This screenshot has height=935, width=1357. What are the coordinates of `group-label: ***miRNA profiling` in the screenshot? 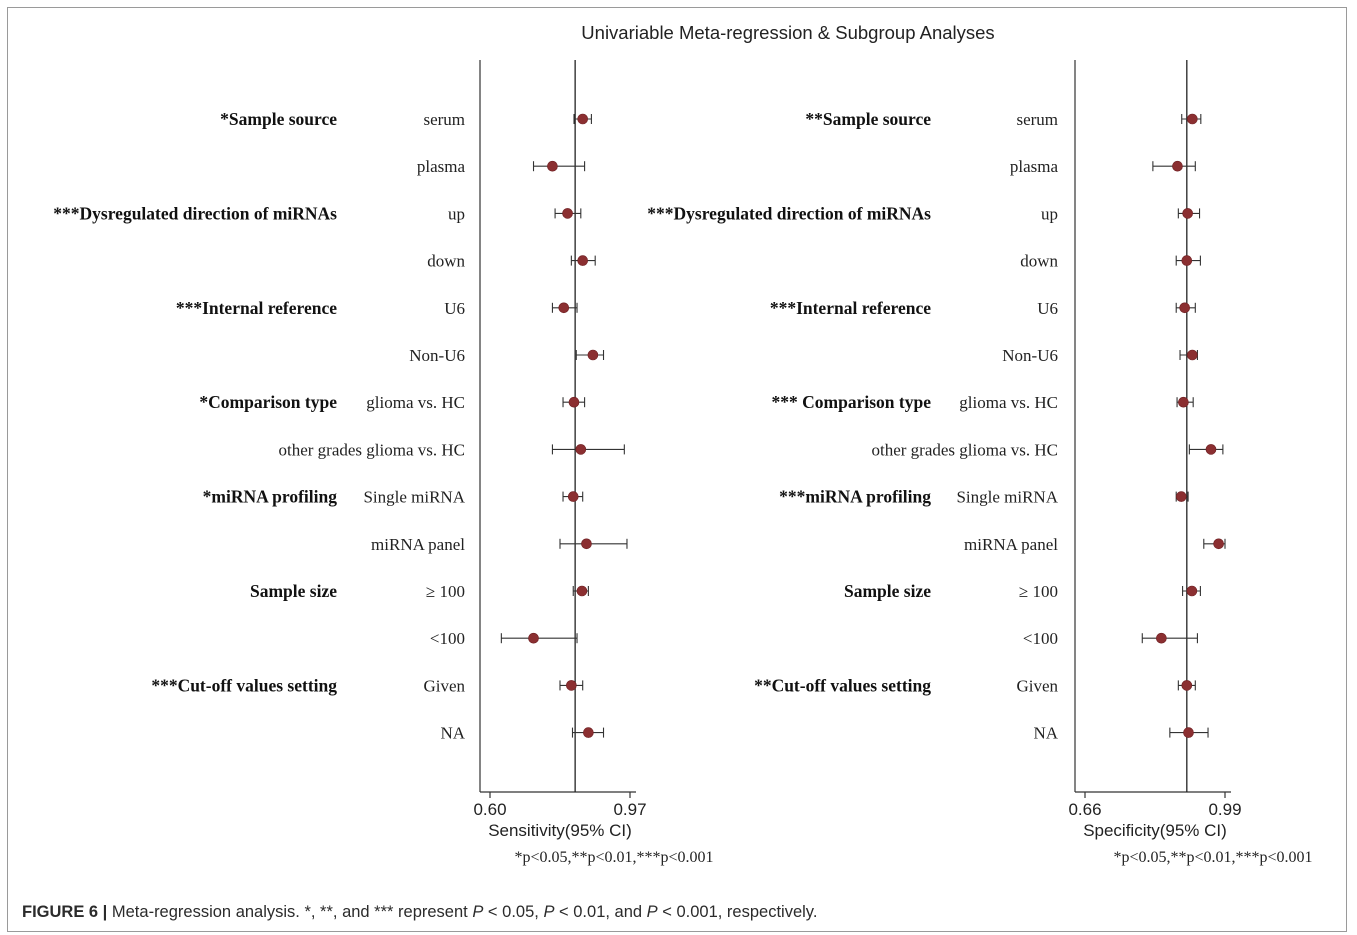 It's located at (855, 497).